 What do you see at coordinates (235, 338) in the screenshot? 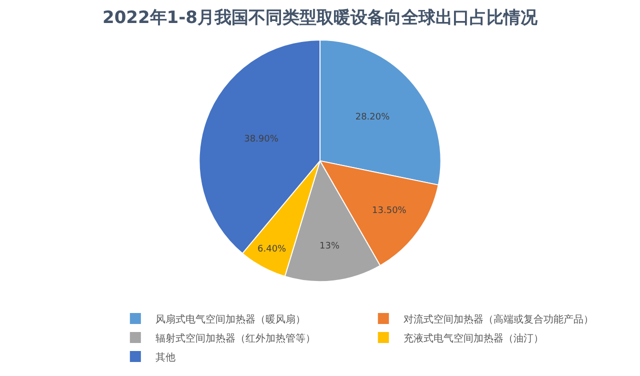
I see `legend-label: 辐射式空间加热器（红外加热管等）` at bounding box center [235, 338].